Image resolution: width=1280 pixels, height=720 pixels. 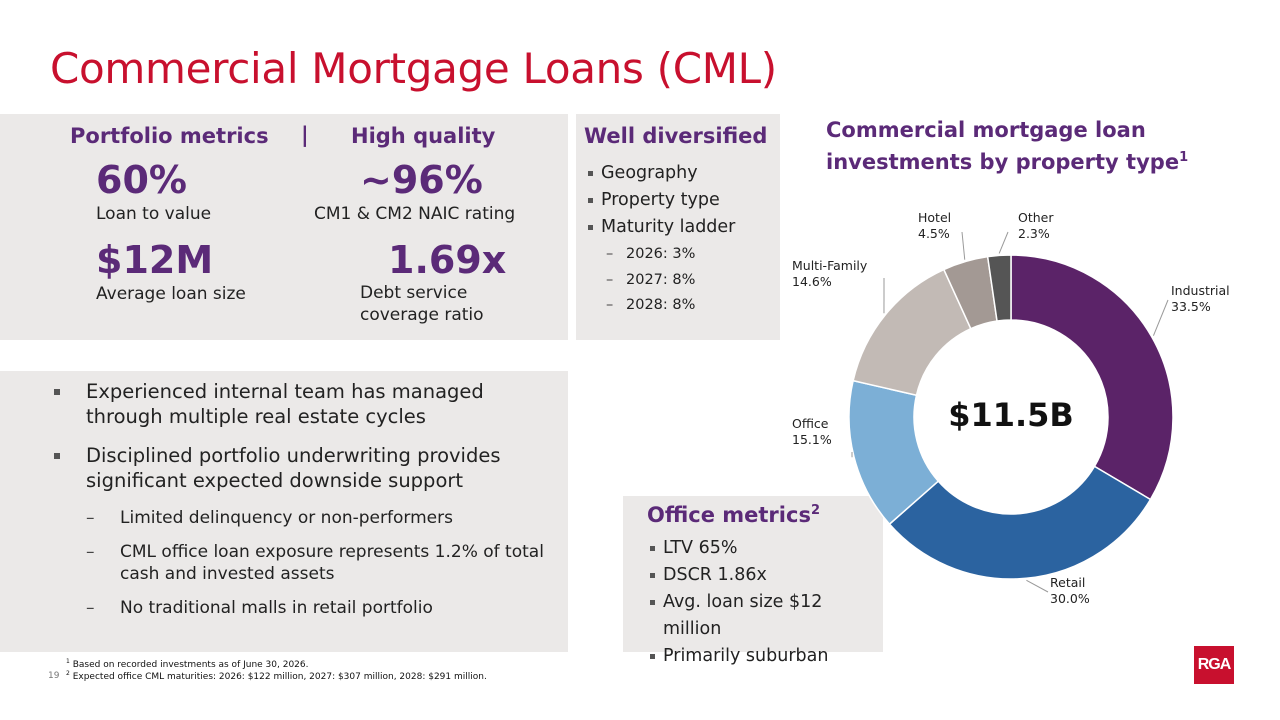 What do you see at coordinates (1214, 665) in the screenshot?
I see `rga-logo: RGA` at bounding box center [1214, 665].